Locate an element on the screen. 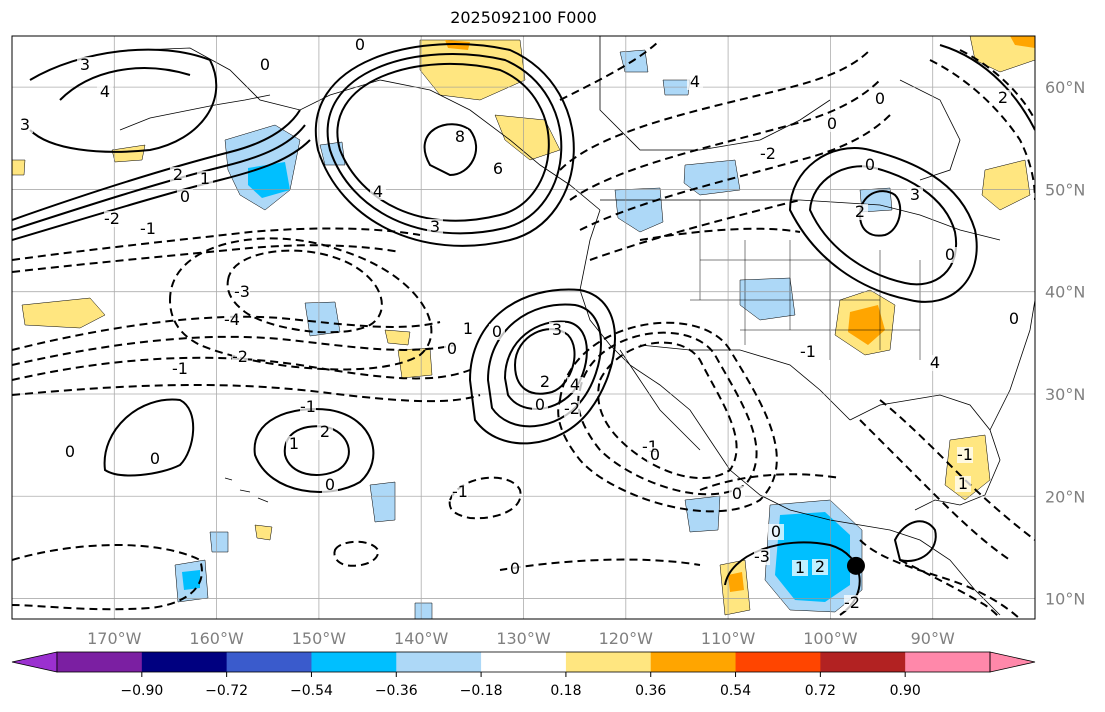 This screenshot has width=1105, height=712. contour-label: -4 is located at coordinates (232, 319).